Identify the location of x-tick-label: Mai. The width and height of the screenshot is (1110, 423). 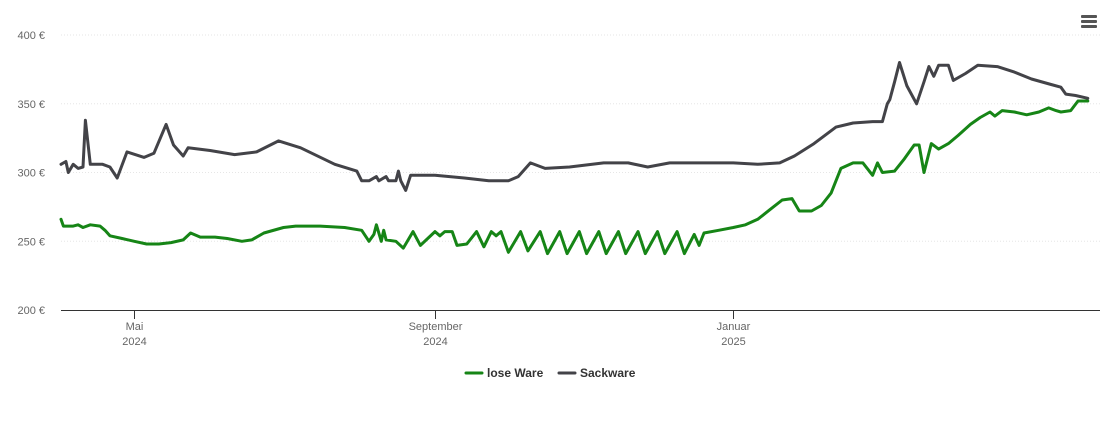
(135, 327).